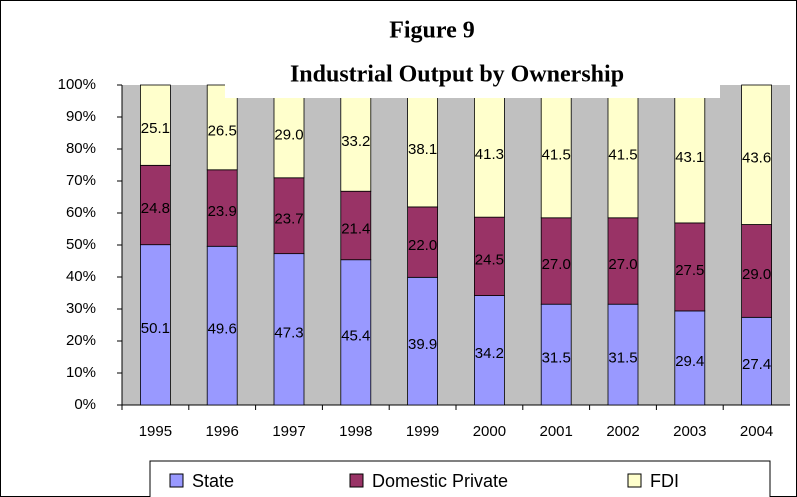 Image resolution: width=797 pixels, height=497 pixels. I want to click on data-label: 50.1, so click(155, 328).